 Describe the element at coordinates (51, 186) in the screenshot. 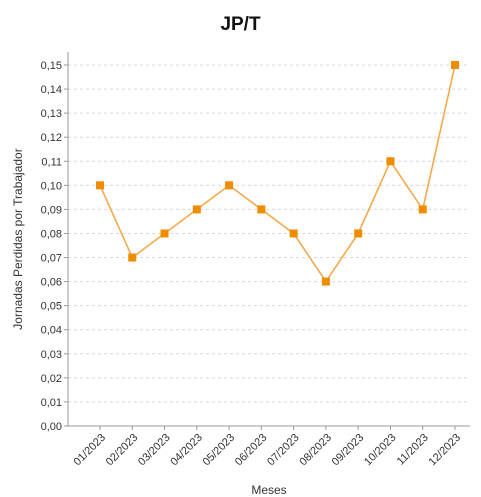

I see `y-tick-label: 0,10` at that location.